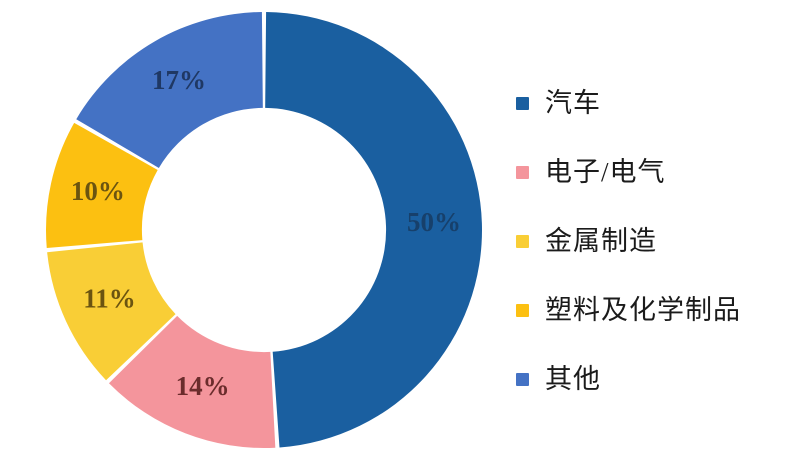 The height and width of the screenshot is (461, 800). What do you see at coordinates (179, 80) in the screenshot?
I see `donut-slice-data-label: 17%` at bounding box center [179, 80].